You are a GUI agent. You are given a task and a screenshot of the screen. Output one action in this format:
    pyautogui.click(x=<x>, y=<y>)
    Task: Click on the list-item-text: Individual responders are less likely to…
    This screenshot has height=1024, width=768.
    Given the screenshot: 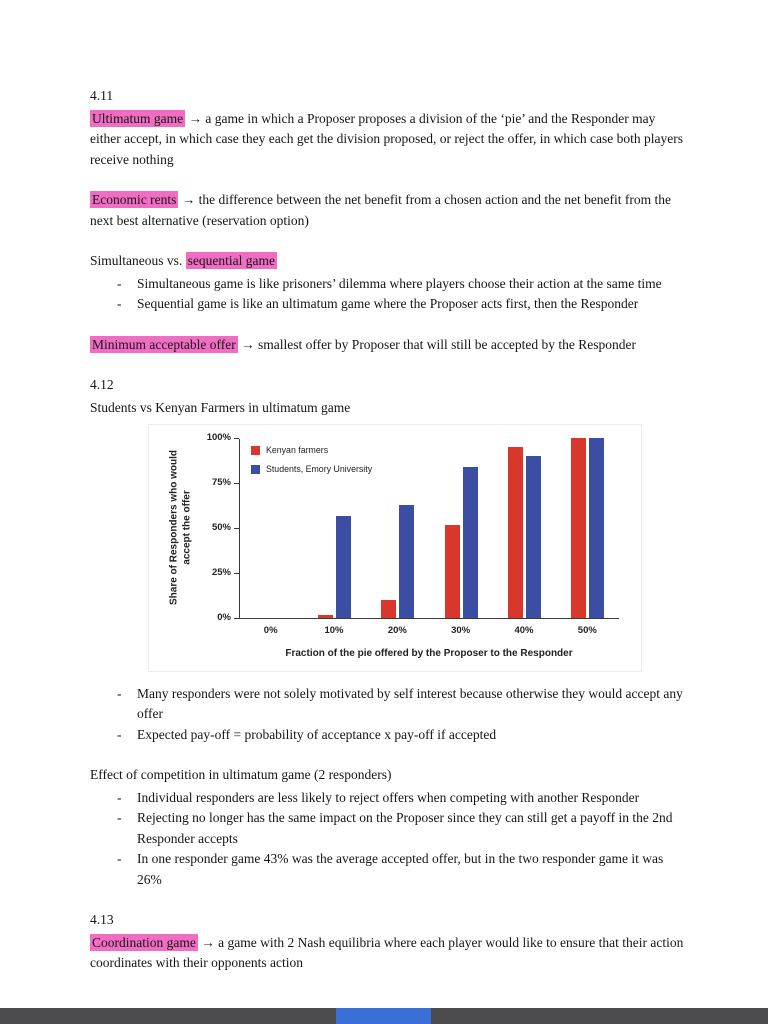 What is the action you would take?
    pyautogui.click(x=388, y=797)
    